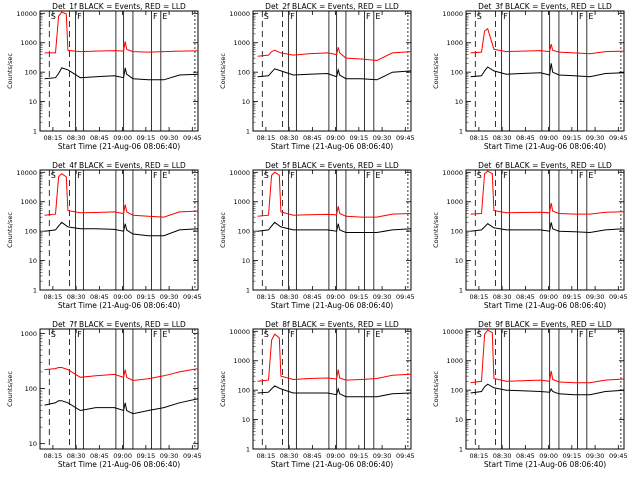 The height and width of the screenshot is (480, 640). I want to click on panel-title: Det_6f BLACK = Events, RED = LLD, so click(545, 165).